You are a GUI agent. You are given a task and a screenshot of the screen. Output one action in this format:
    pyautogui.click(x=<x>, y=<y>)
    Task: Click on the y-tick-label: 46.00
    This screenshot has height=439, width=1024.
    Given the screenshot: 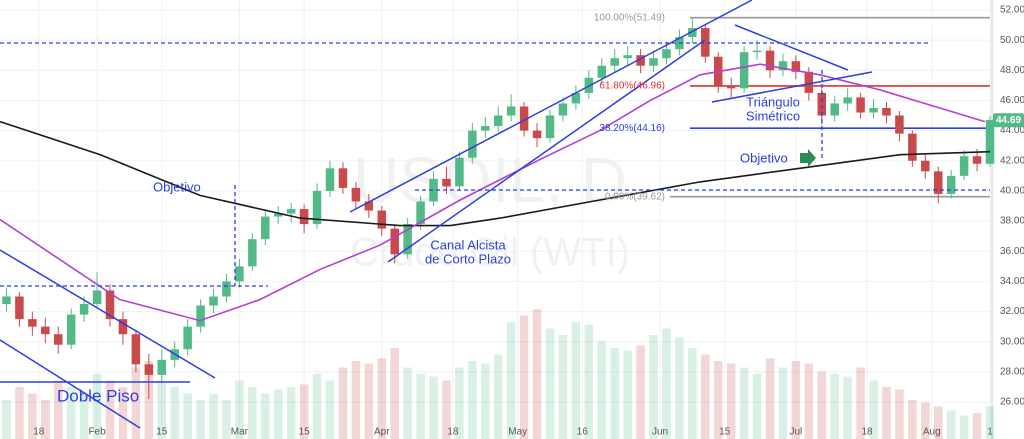 What is the action you would take?
    pyautogui.click(x=1012, y=100)
    